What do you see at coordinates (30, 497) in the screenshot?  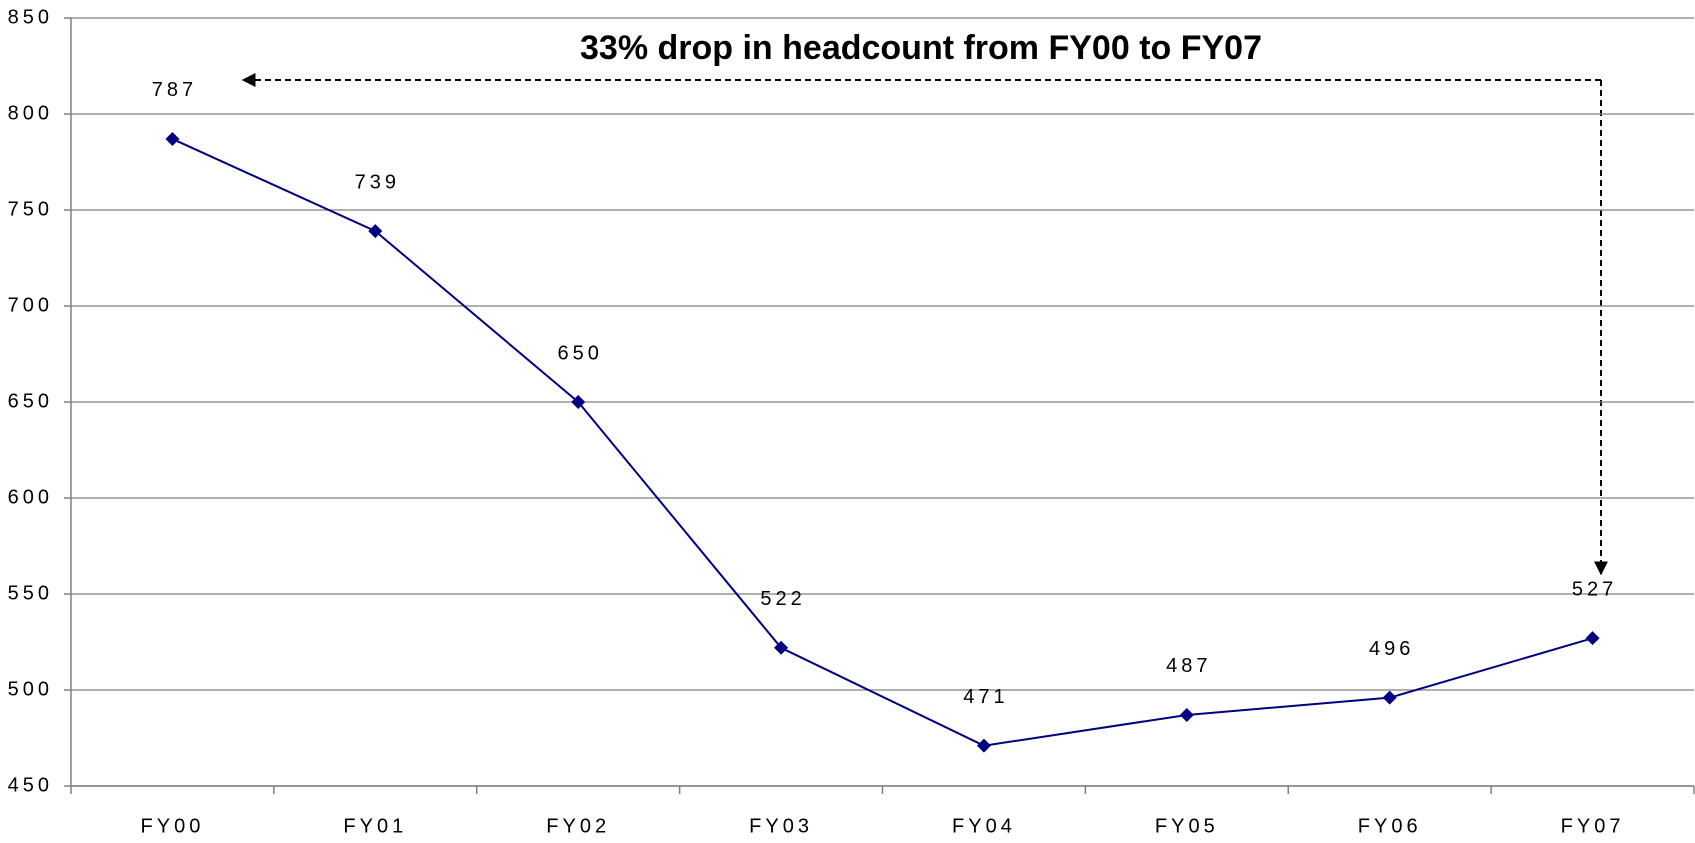 I see `y-tick-label: 600` at bounding box center [30, 497].